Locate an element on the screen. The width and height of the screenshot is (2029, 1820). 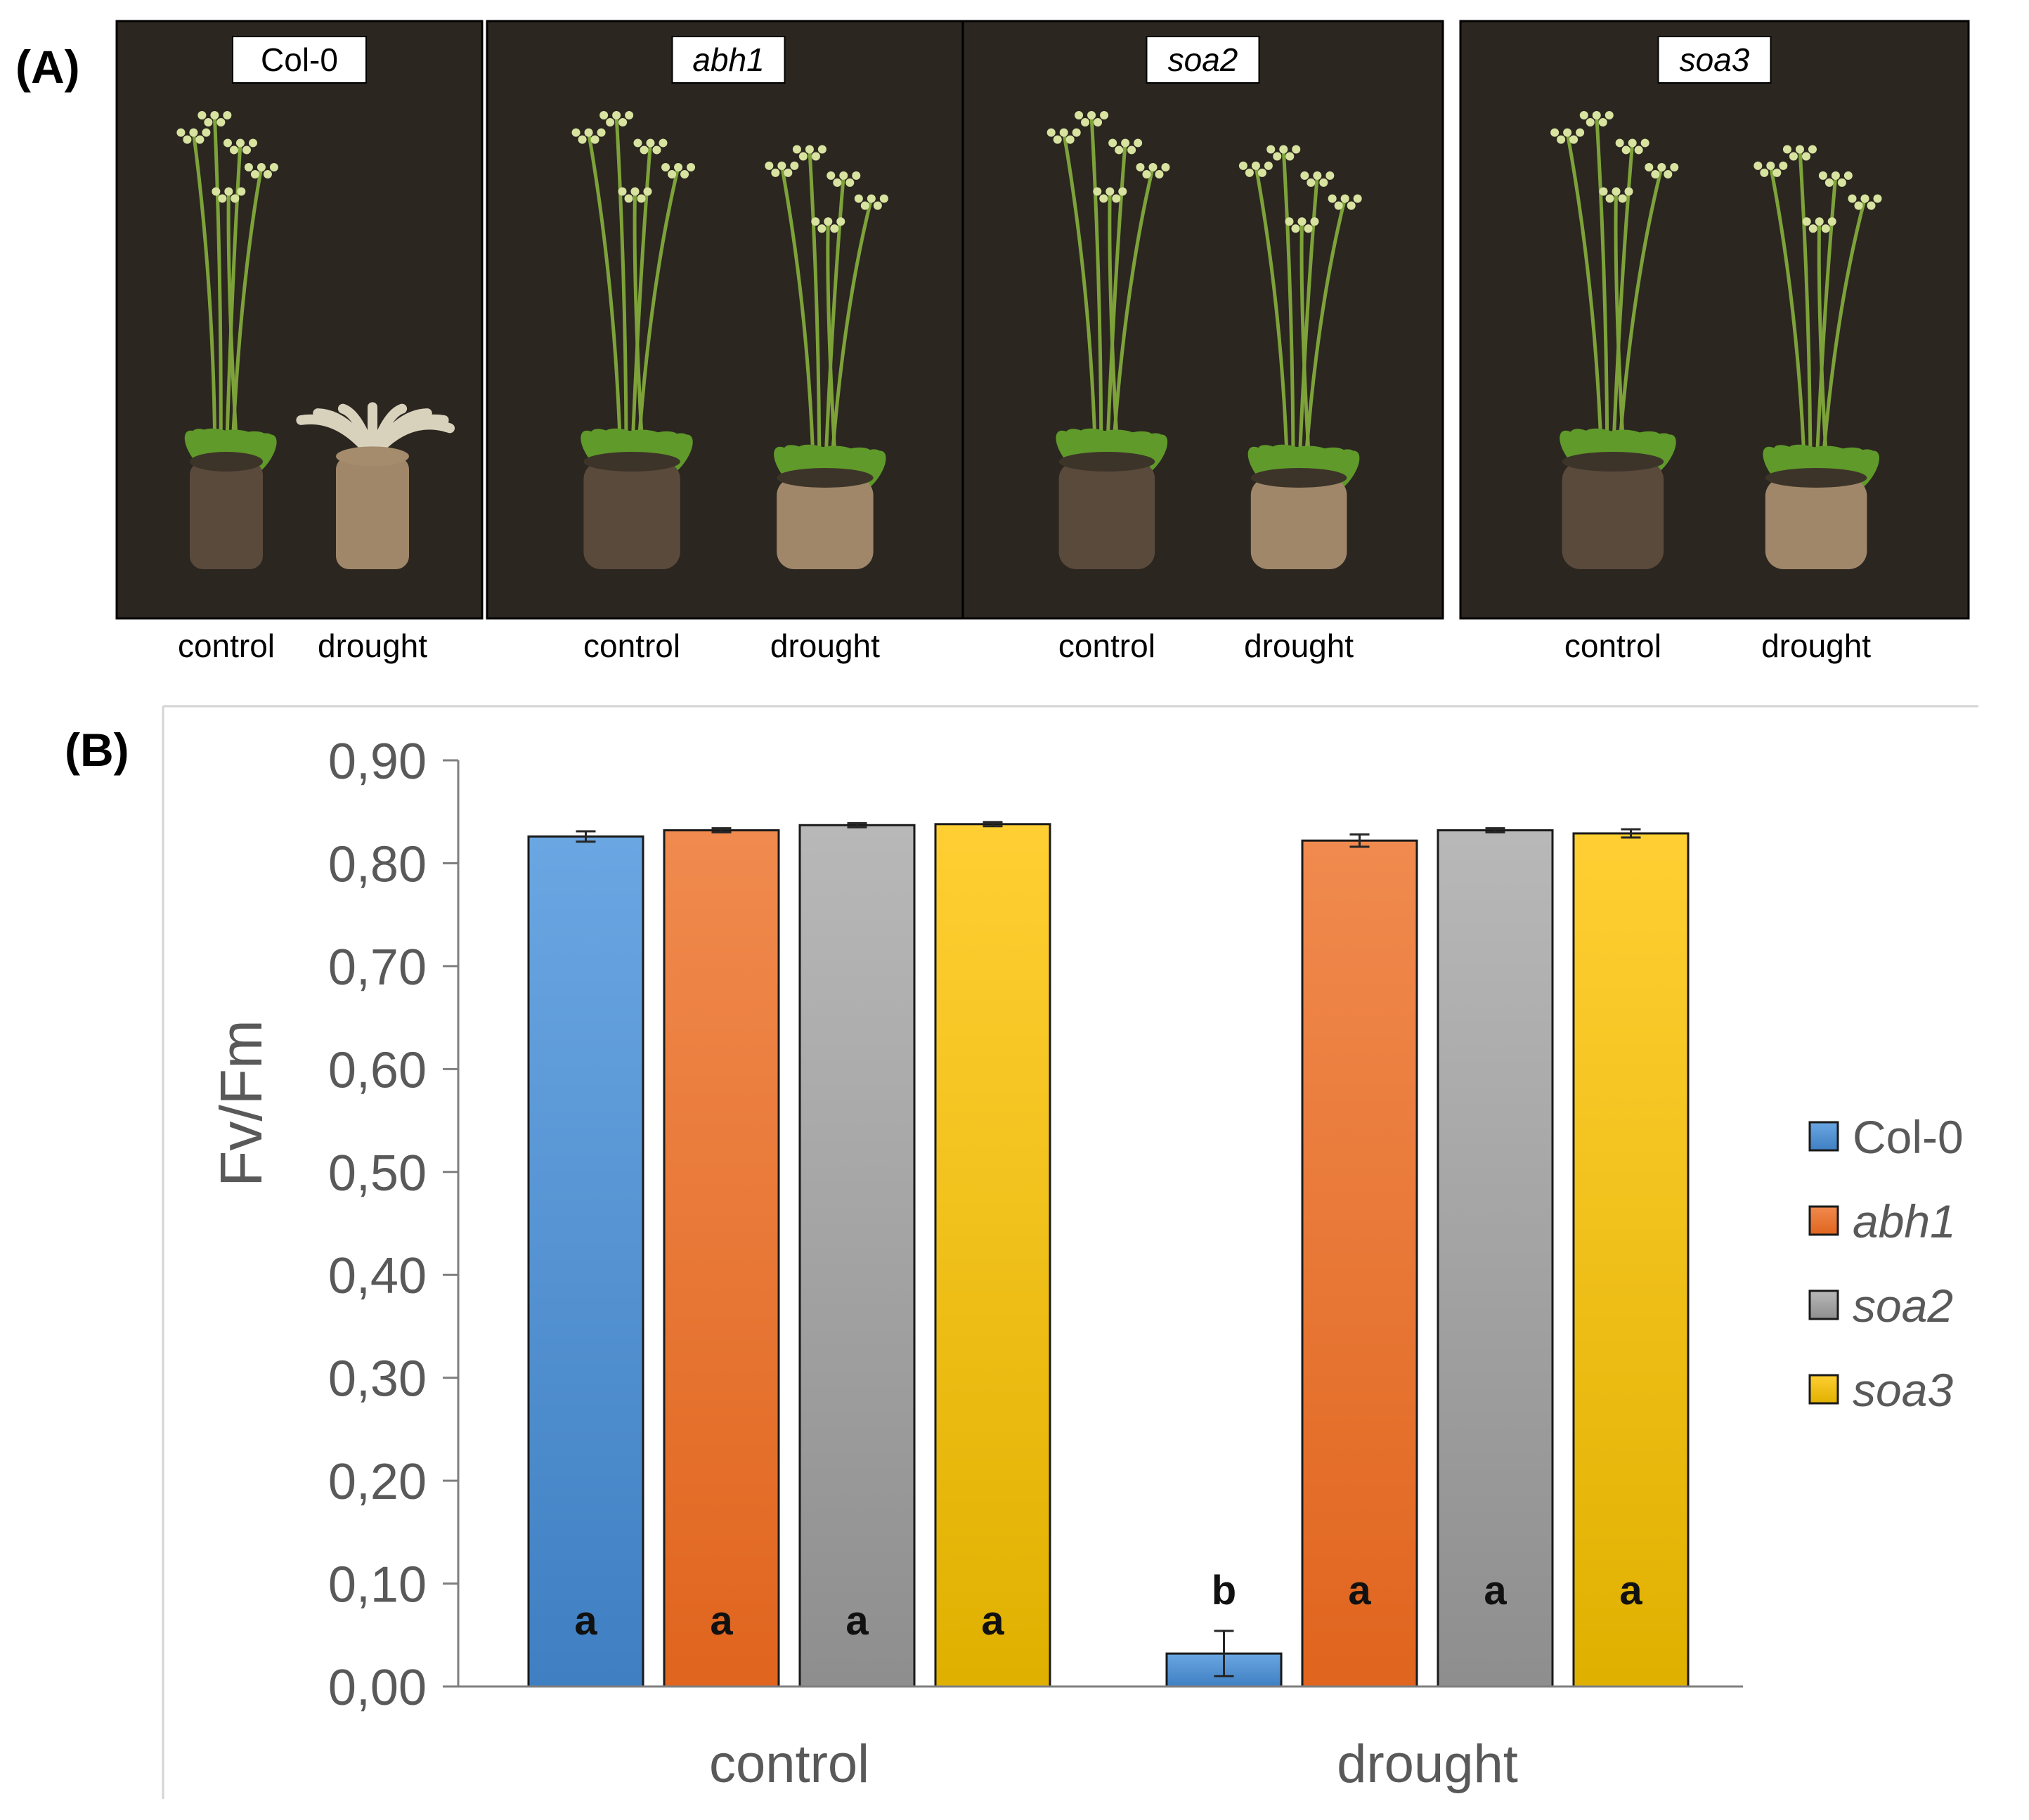
bar-col-0-control is located at coordinates (585, 1262).